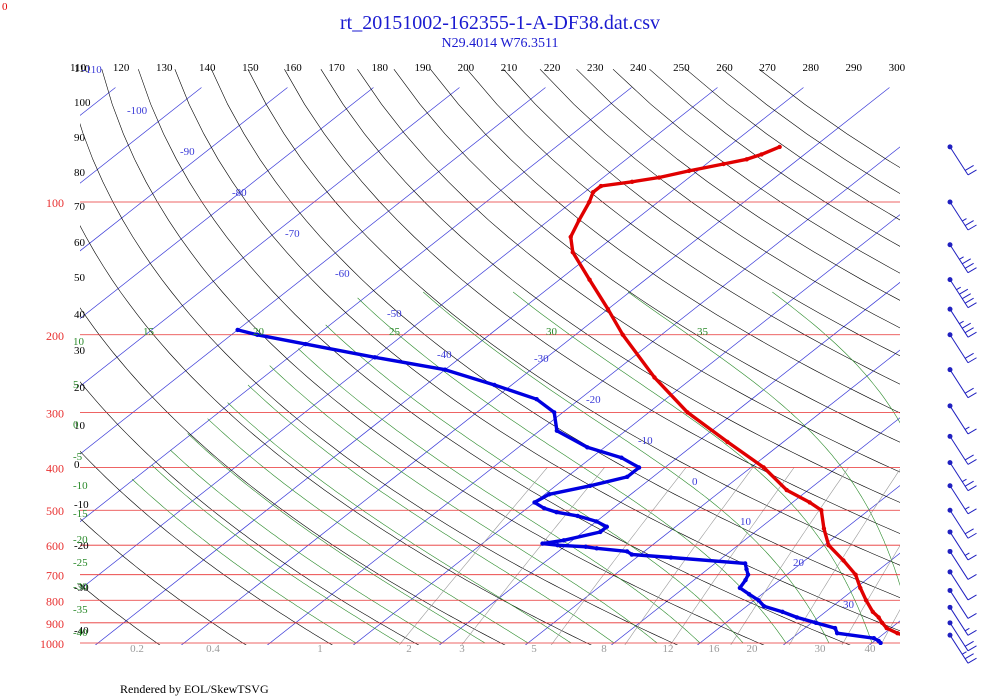  Describe the element at coordinates (137, 649) in the screenshot. I see `mixing-ratio-label: 0.2` at that location.